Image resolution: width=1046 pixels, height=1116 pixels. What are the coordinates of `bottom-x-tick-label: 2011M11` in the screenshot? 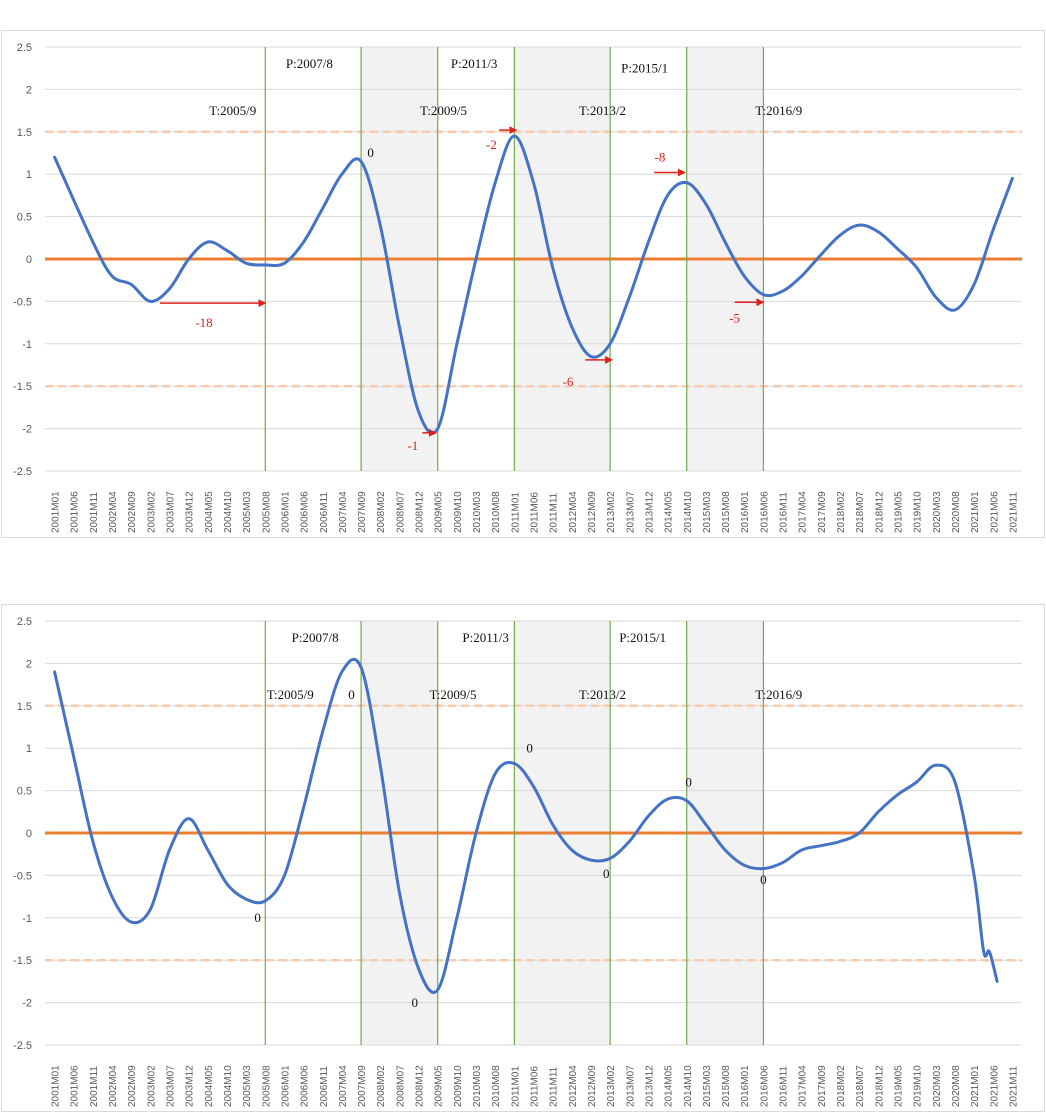 It's located at (554, 1086).